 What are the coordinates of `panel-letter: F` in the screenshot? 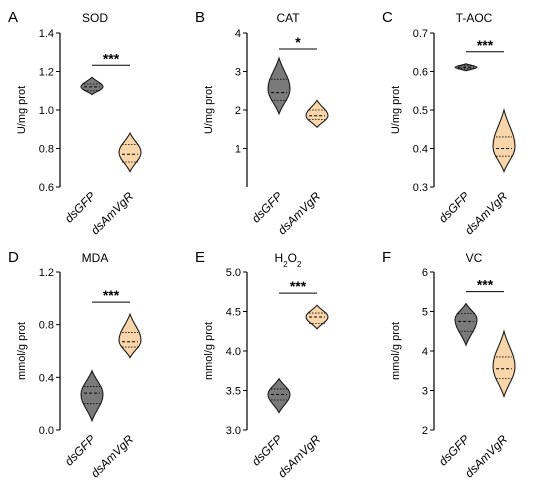 It's located at (386, 257).